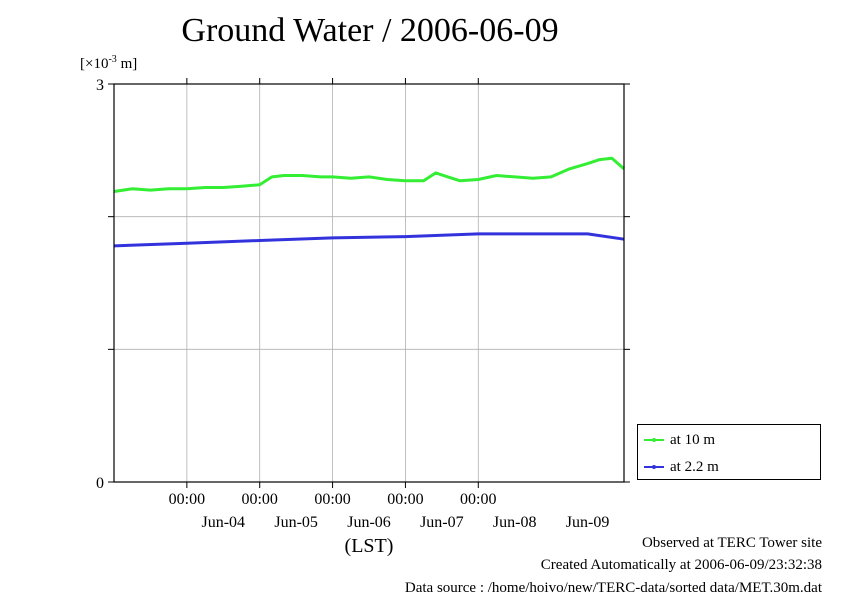 Image resolution: width=842 pixels, height=597 pixels. I want to click on x-axis-label: (LST), so click(369, 546).